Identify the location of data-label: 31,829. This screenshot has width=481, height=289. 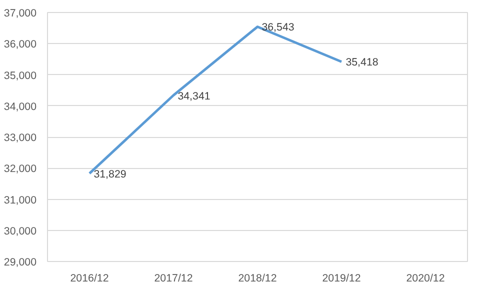
(110, 174).